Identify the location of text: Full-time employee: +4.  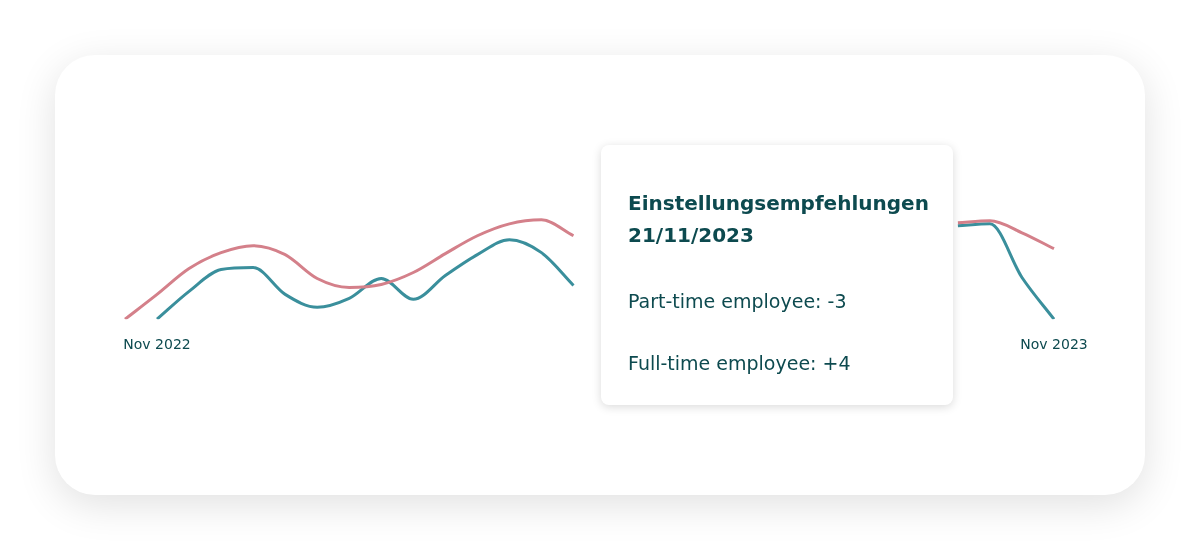
(740, 363).